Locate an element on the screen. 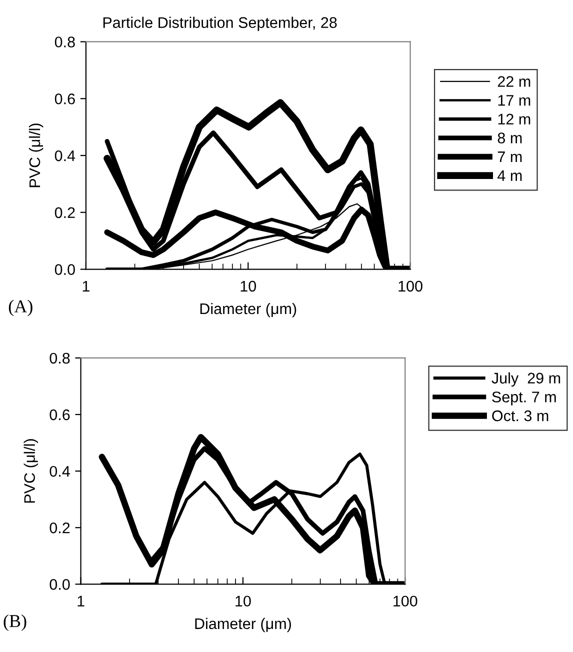 This screenshot has width=573, height=652. legend-label: 8 m is located at coordinates (510, 138).